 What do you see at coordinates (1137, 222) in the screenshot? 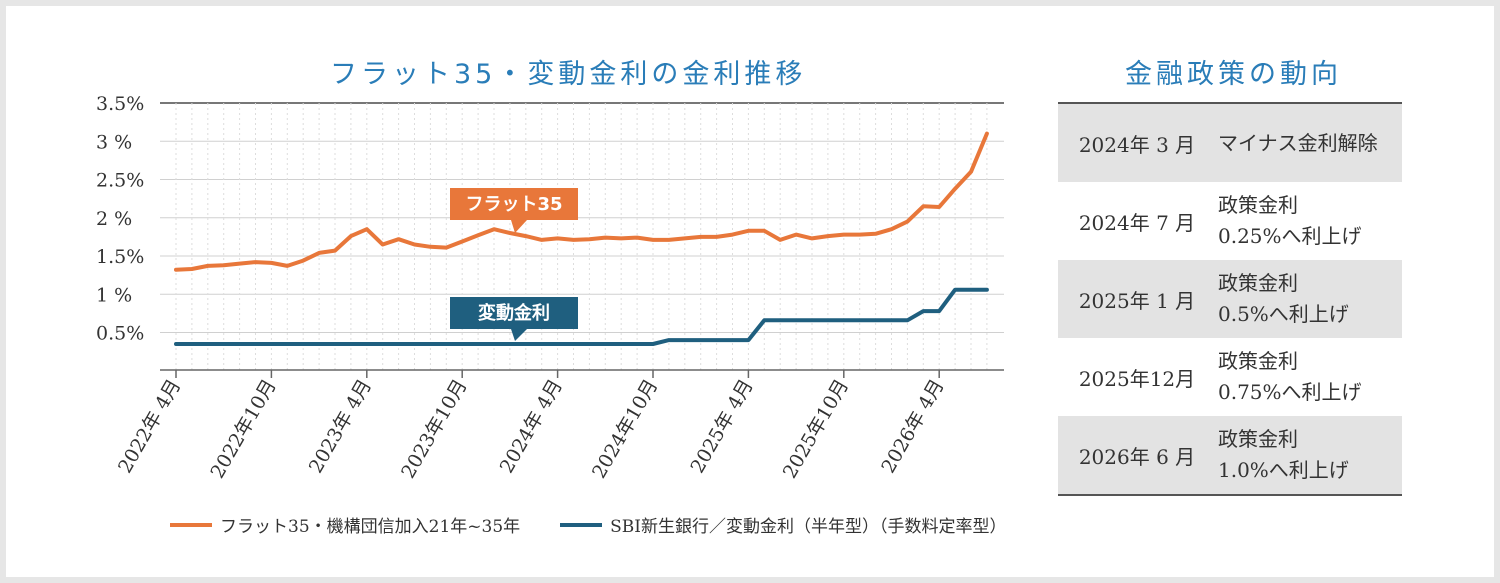
I see `policy-date: 2024年 7 月` at bounding box center [1137, 222].